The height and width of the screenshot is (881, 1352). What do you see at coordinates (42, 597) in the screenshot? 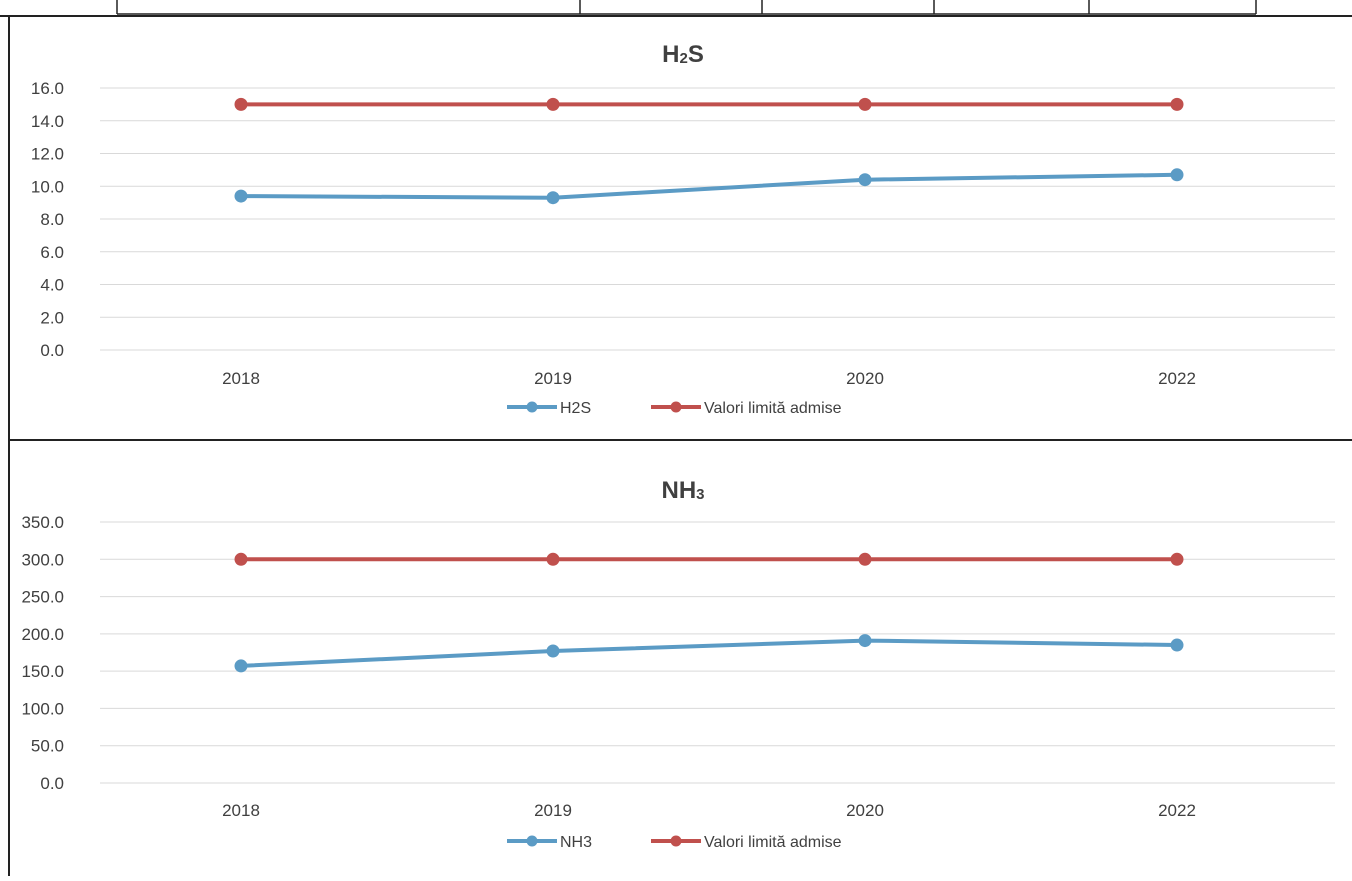
I see `y-tick-label: 250.0` at bounding box center [42, 597].